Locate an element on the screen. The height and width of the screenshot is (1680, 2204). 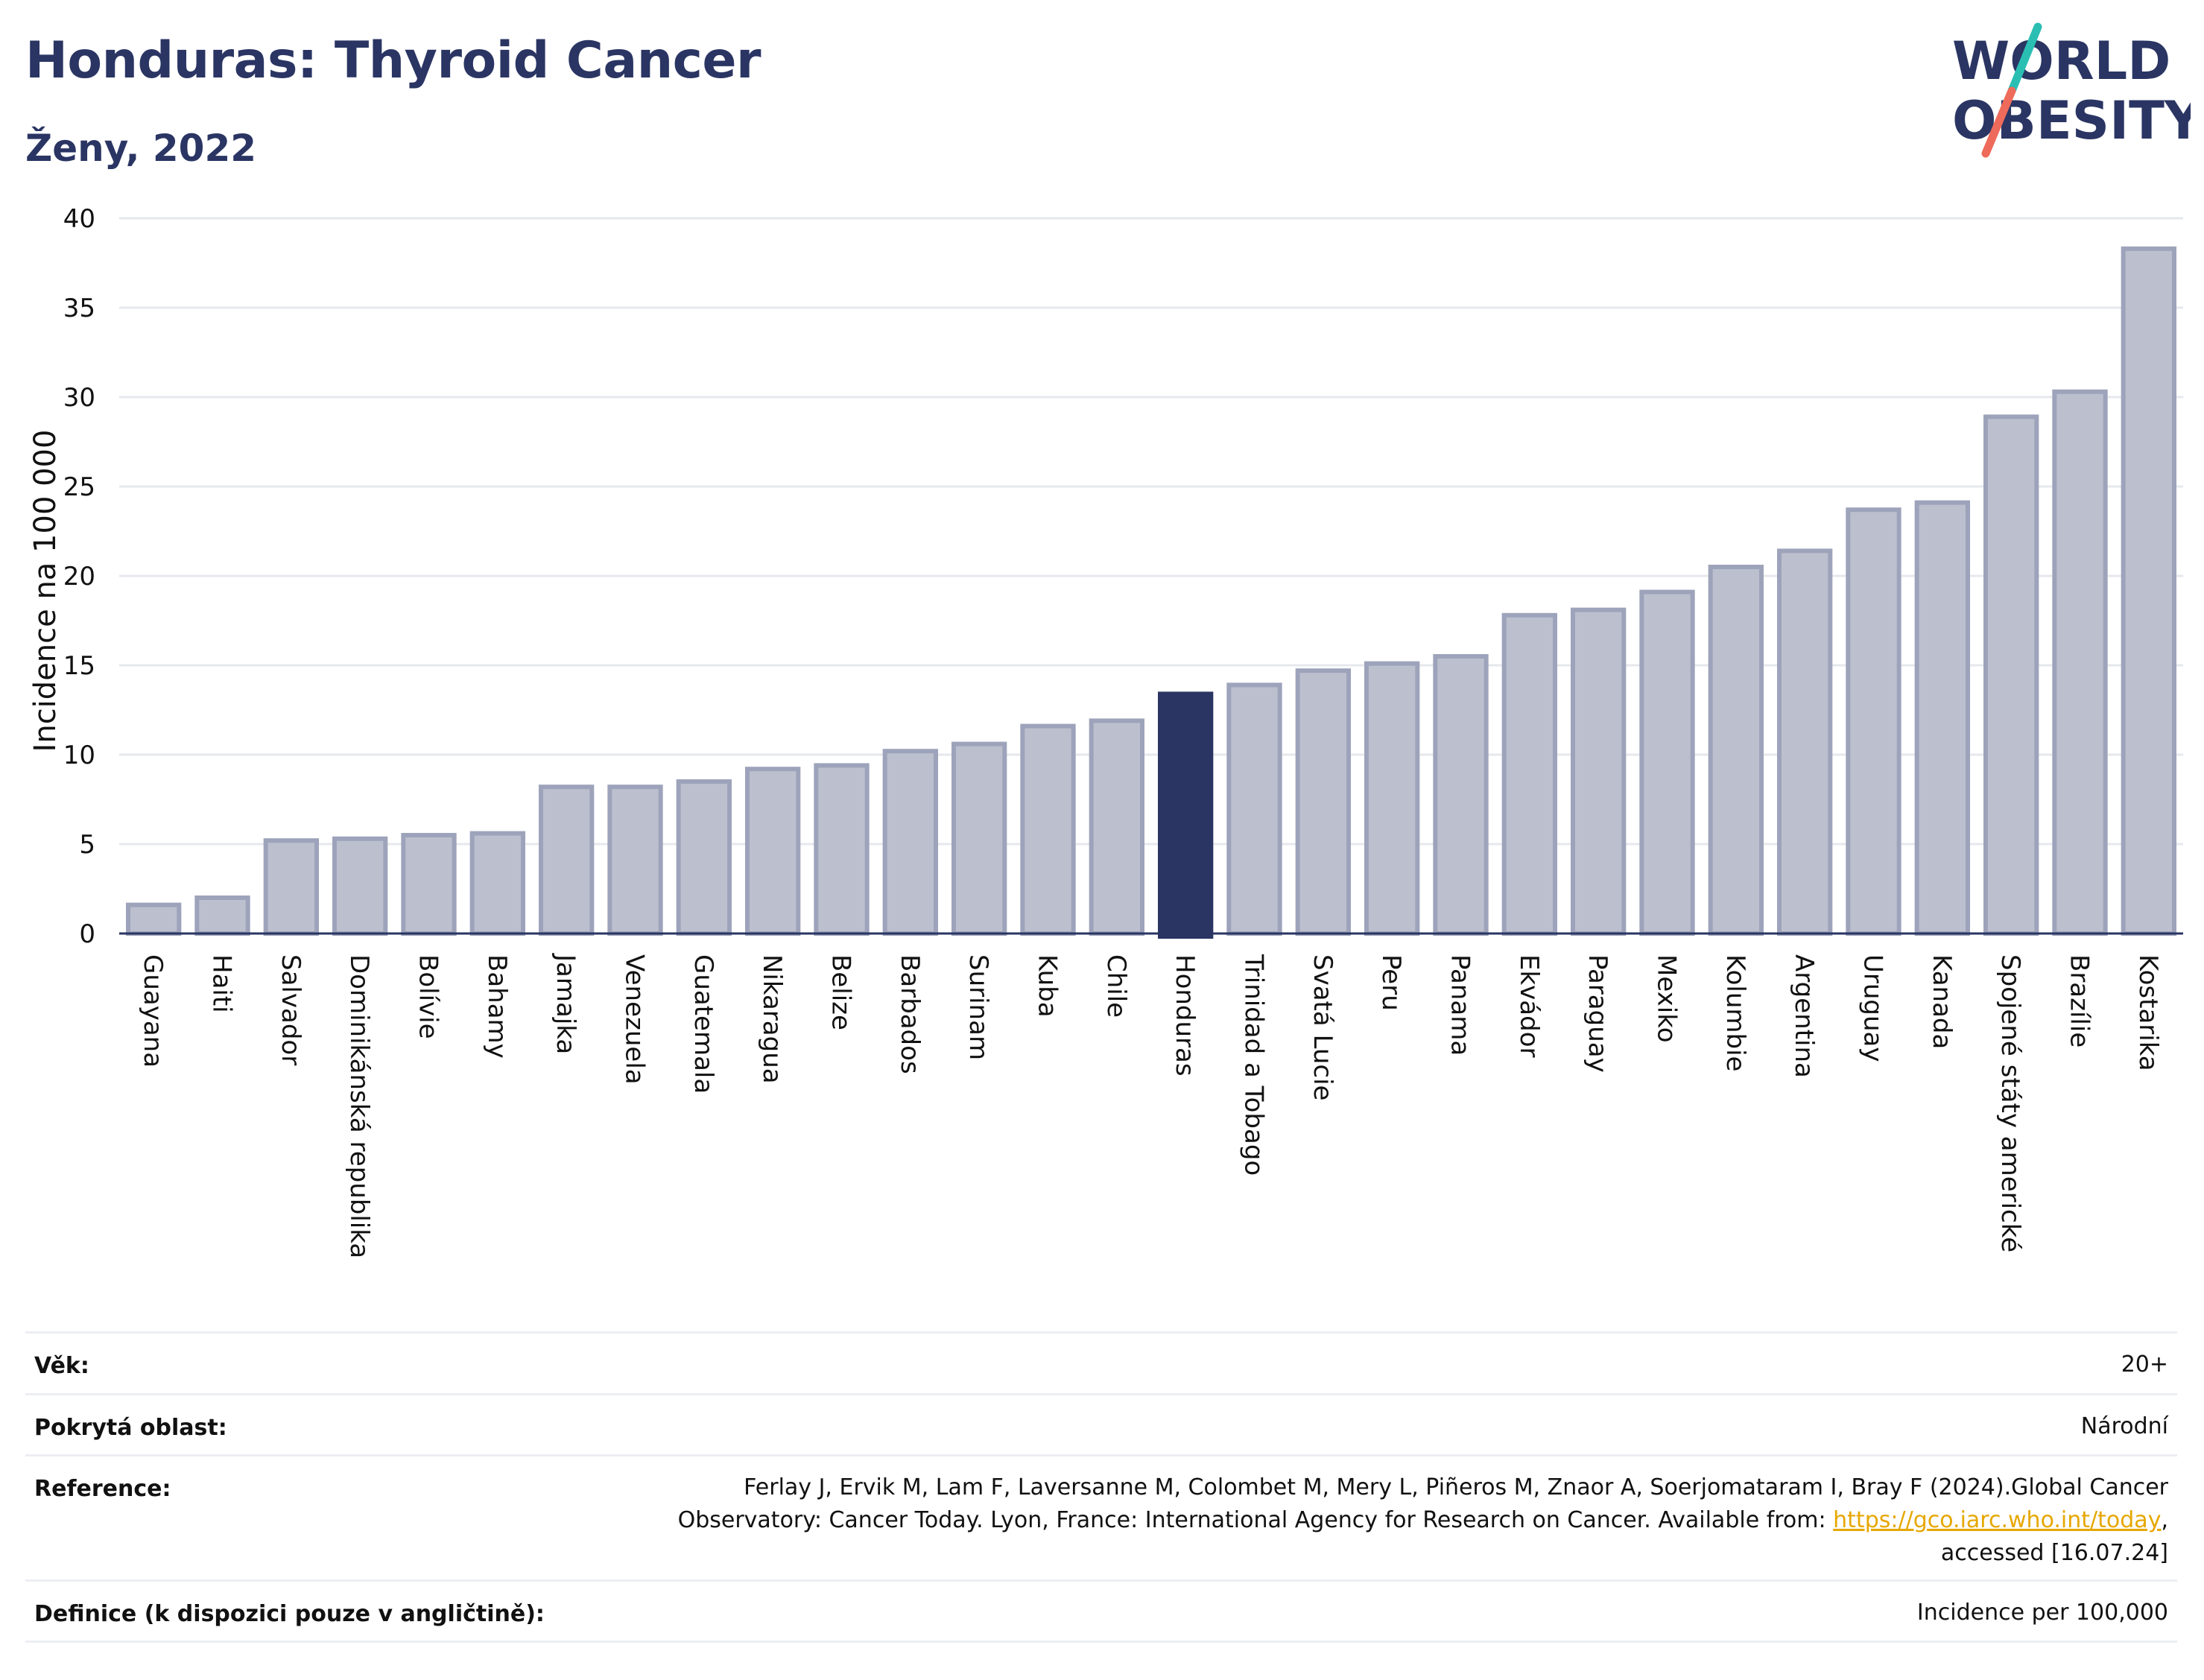
y-tick-label: 5 is located at coordinates (87, 845).